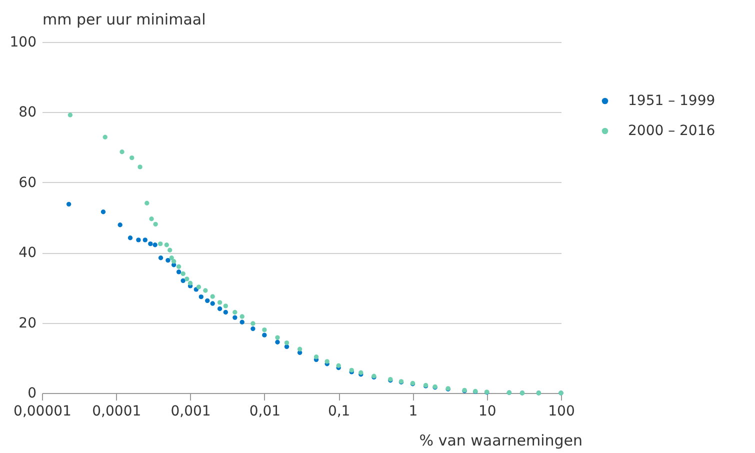 The height and width of the screenshot is (453, 755). Describe the element at coordinates (672, 101) in the screenshot. I see `legend-label: 1951 – 1999` at that location.